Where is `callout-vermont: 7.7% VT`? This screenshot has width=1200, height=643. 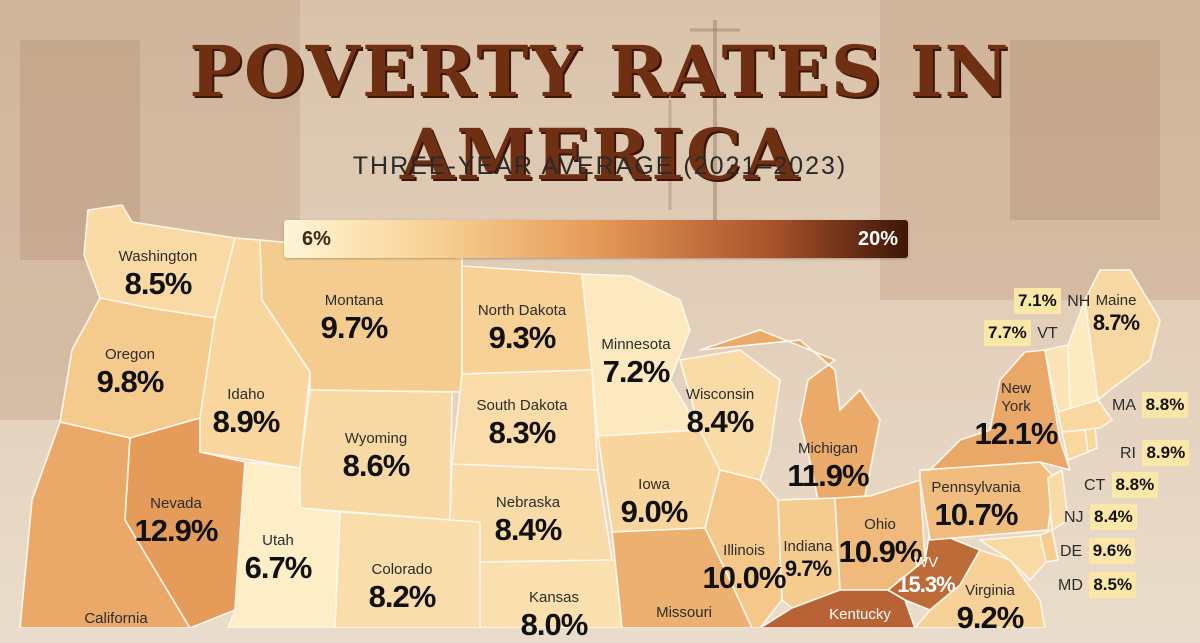 callout-vermont: 7.7% VT is located at coordinates (1020, 333).